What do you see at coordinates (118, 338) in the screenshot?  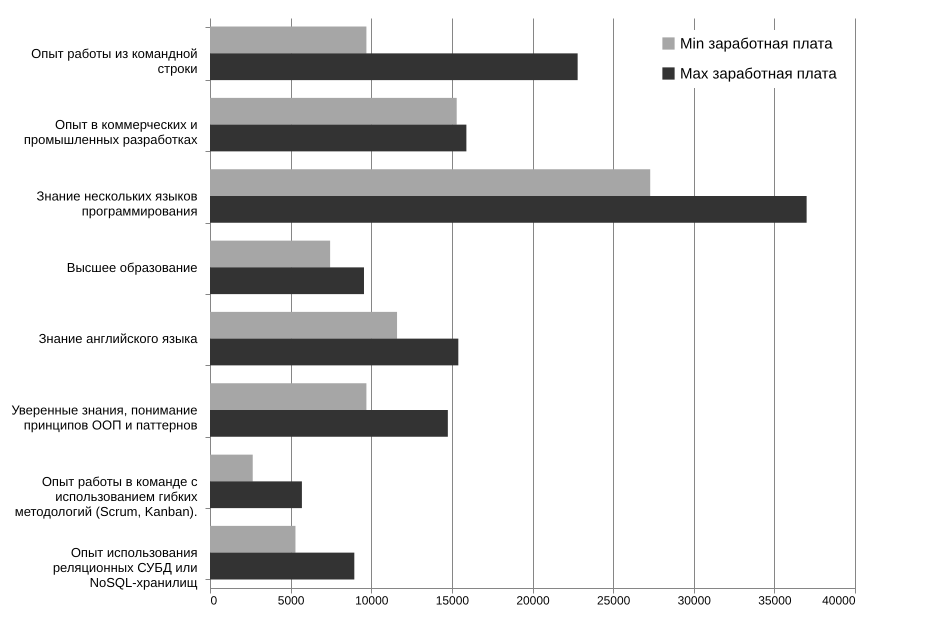 I see `y-tick-label: Знание английского языка` at bounding box center [118, 338].